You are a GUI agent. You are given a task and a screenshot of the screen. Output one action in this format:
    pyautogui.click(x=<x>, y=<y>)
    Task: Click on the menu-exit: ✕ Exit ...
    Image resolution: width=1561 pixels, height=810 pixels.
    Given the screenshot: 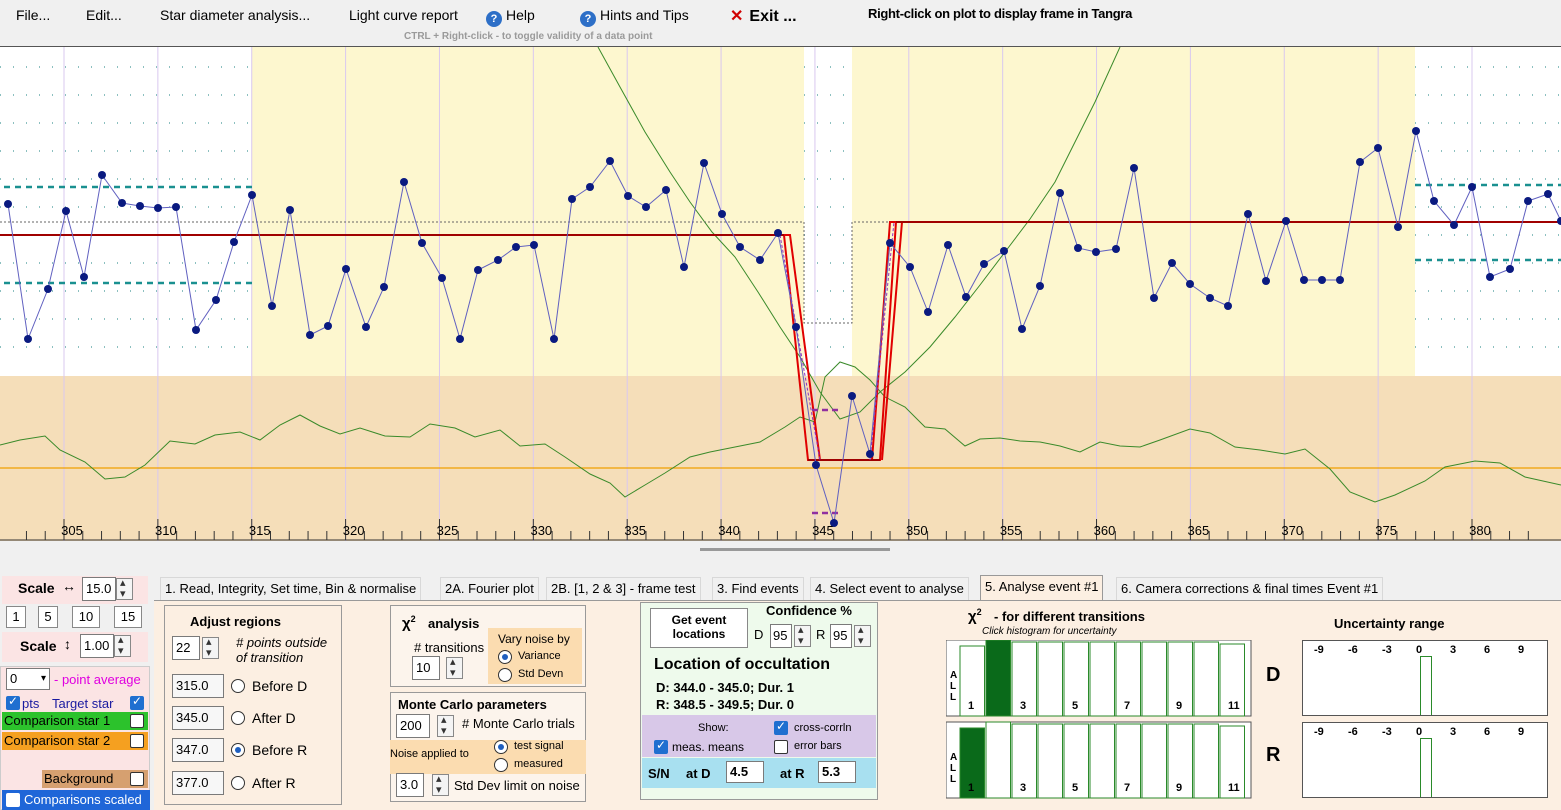 What is the action you would take?
    pyautogui.click(x=763, y=16)
    